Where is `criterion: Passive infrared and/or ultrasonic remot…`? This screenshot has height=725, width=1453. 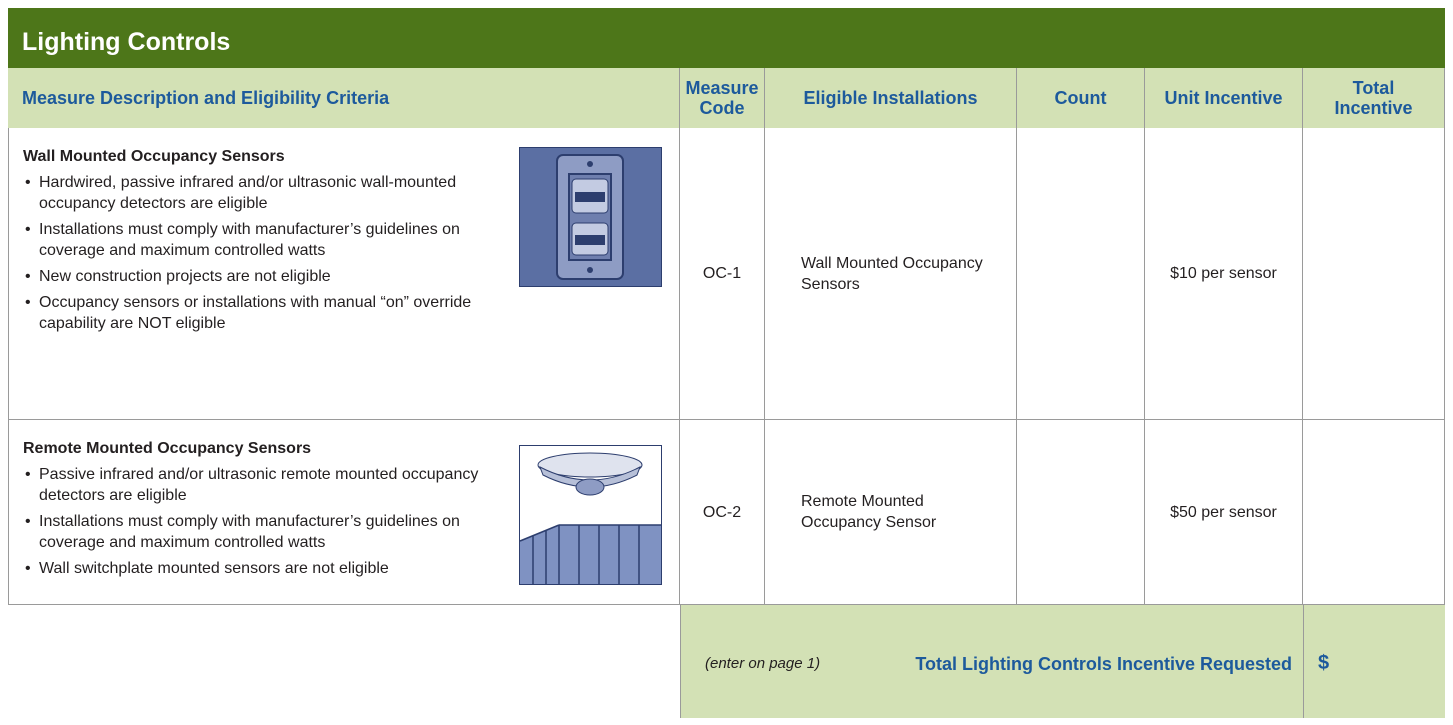 criterion: Passive infrared and/or ultrasonic remot… is located at coordinates (257, 485).